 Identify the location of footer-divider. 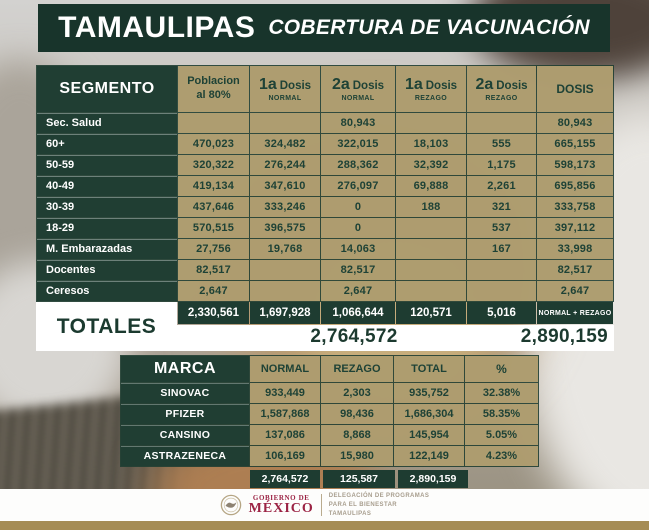
(321, 505).